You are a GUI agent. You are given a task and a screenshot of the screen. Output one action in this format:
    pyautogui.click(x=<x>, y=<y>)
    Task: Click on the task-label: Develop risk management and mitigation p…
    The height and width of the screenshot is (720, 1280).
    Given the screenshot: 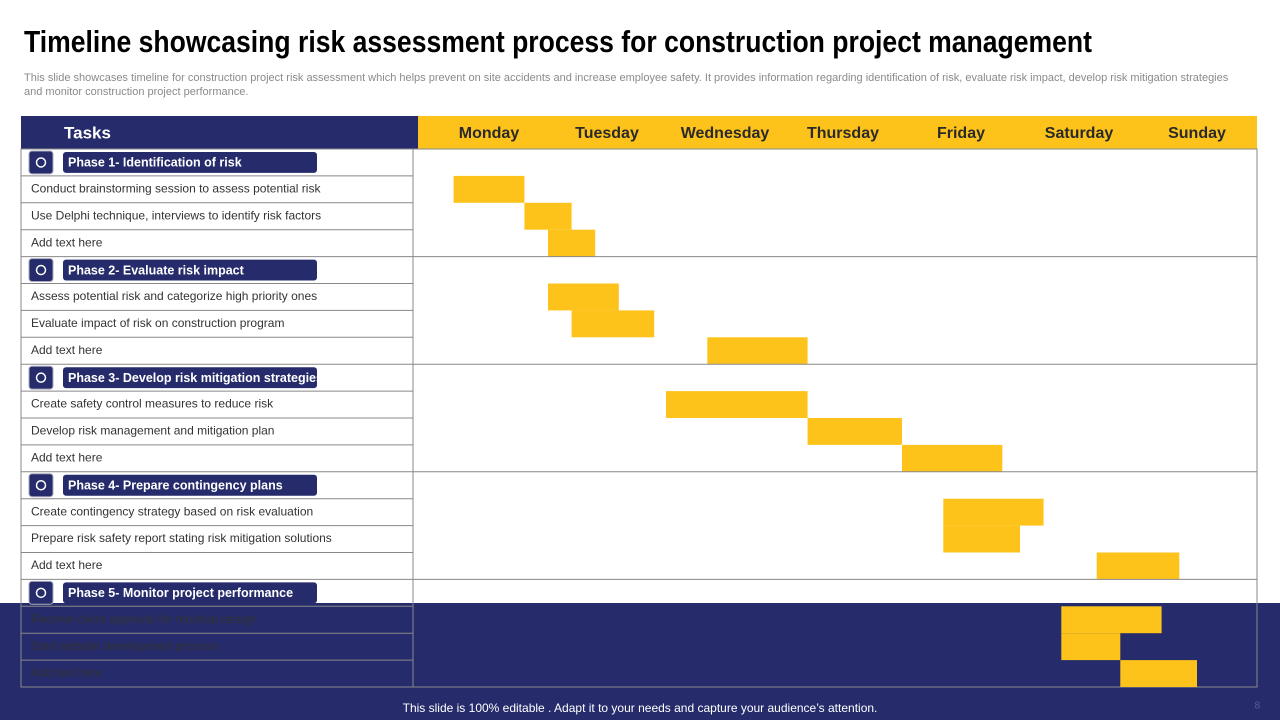 What is the action you would take?
    pyautogui.click(x=152, y=431)
    